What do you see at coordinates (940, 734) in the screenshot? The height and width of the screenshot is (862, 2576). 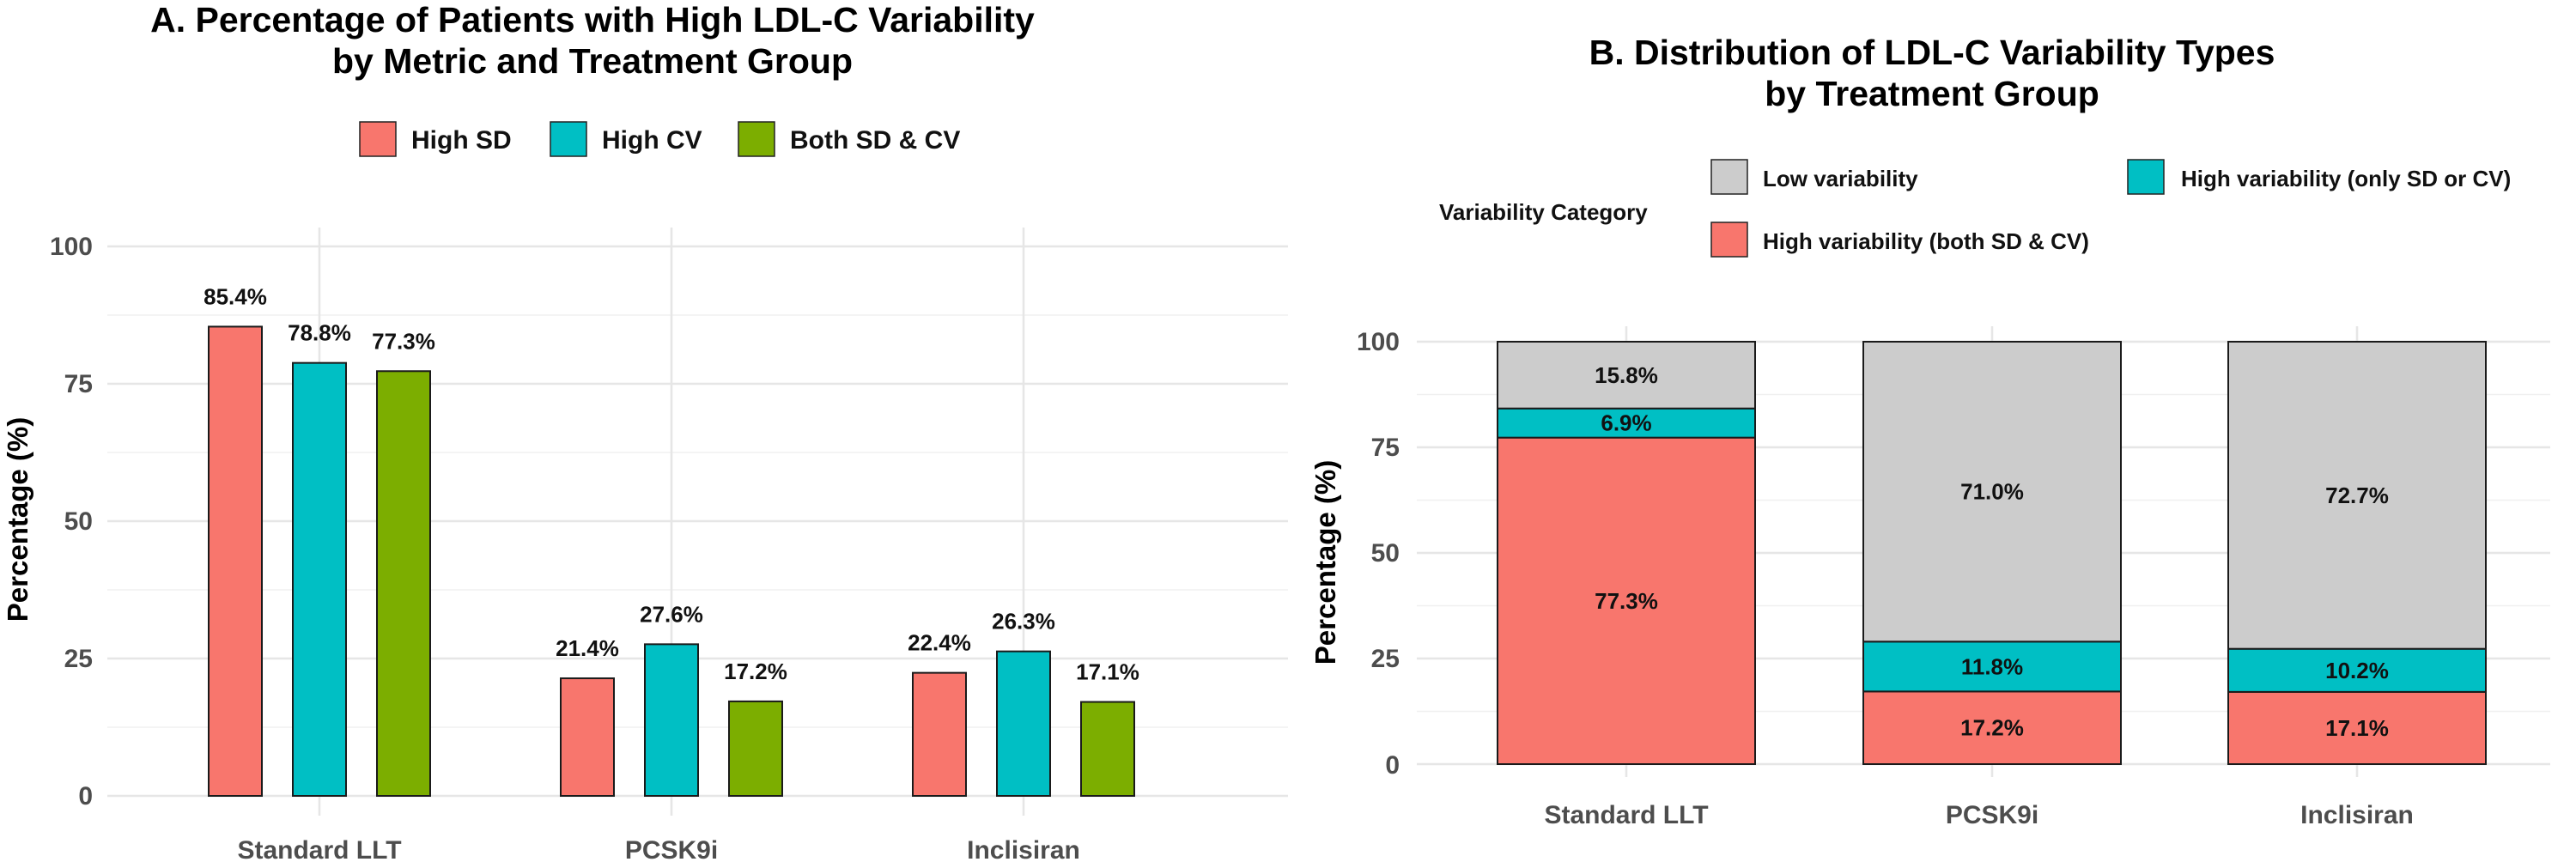 I see `bar-high-sd-inclisiran` at bounding box center [940, 734].